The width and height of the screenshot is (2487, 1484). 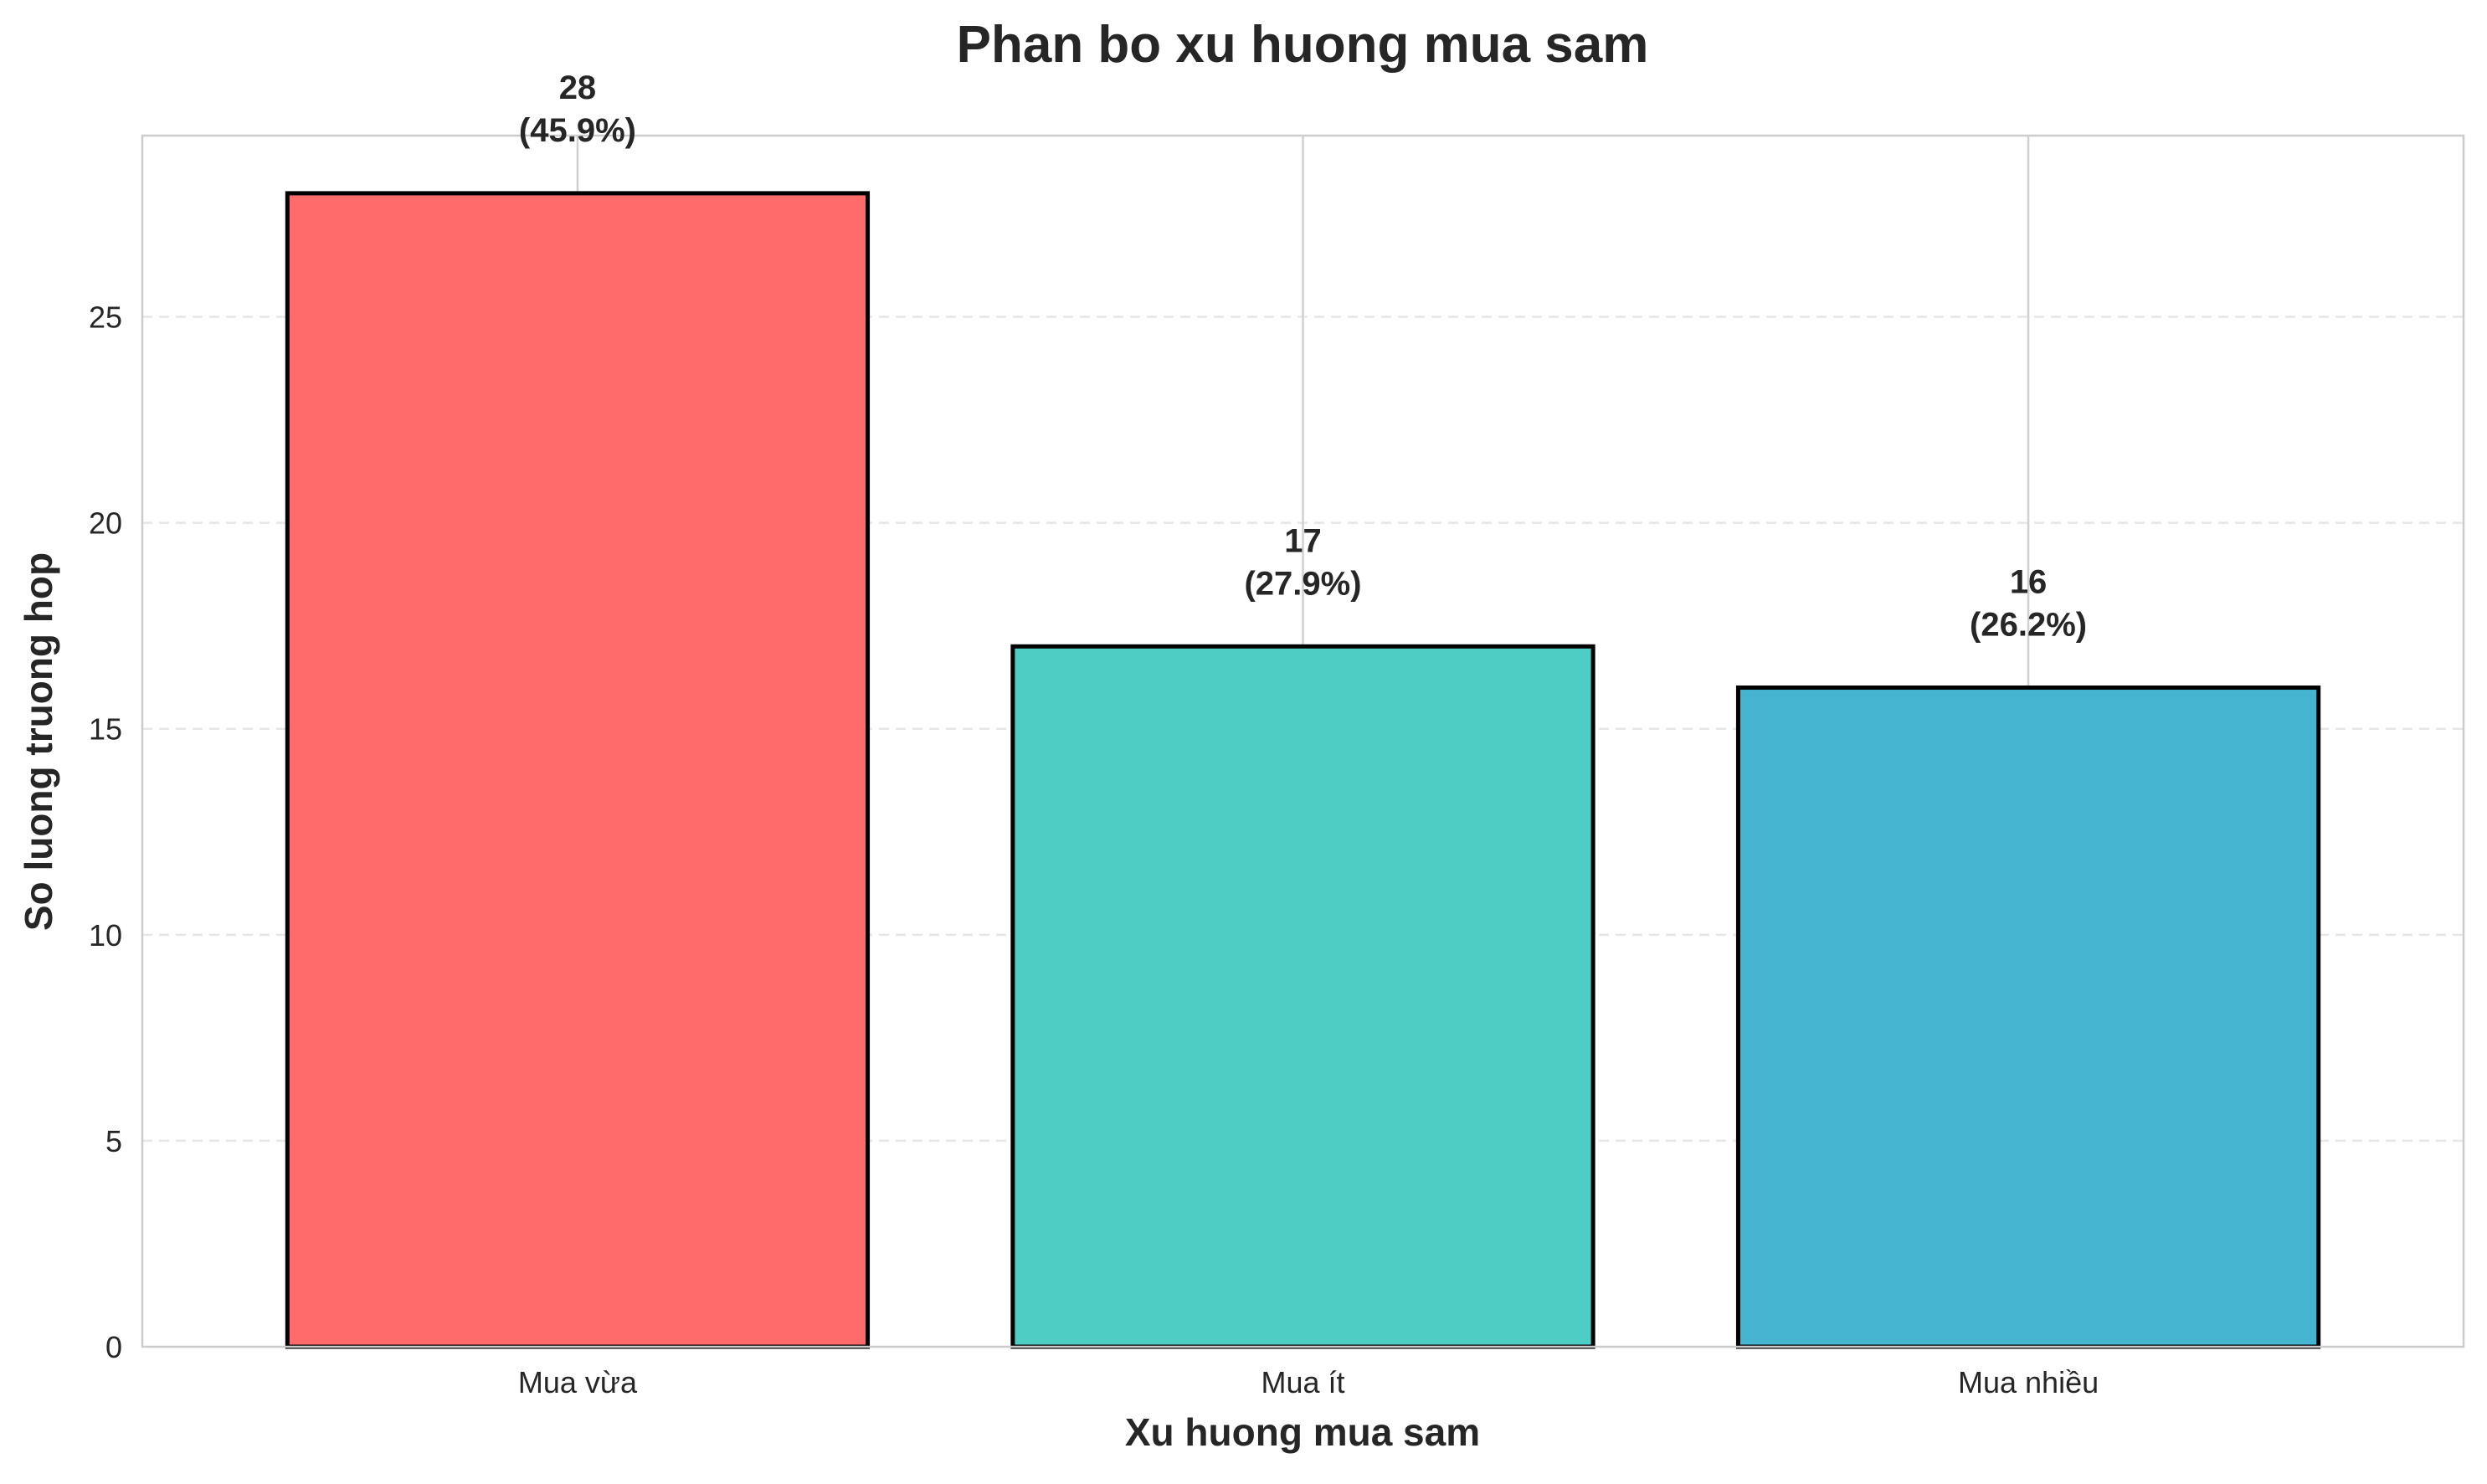 What do you see at coordinates (113, 1347) in the screenshot?
I see `y-tick-label: 0` at bounding box center [113, 1347].